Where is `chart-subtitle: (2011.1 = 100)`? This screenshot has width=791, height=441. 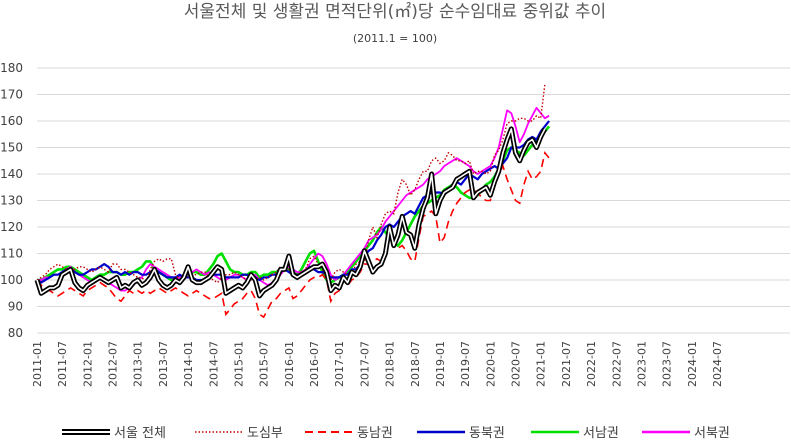 chart-subtitle: (2011.1 = 100) is located at coordinates (395, 38).